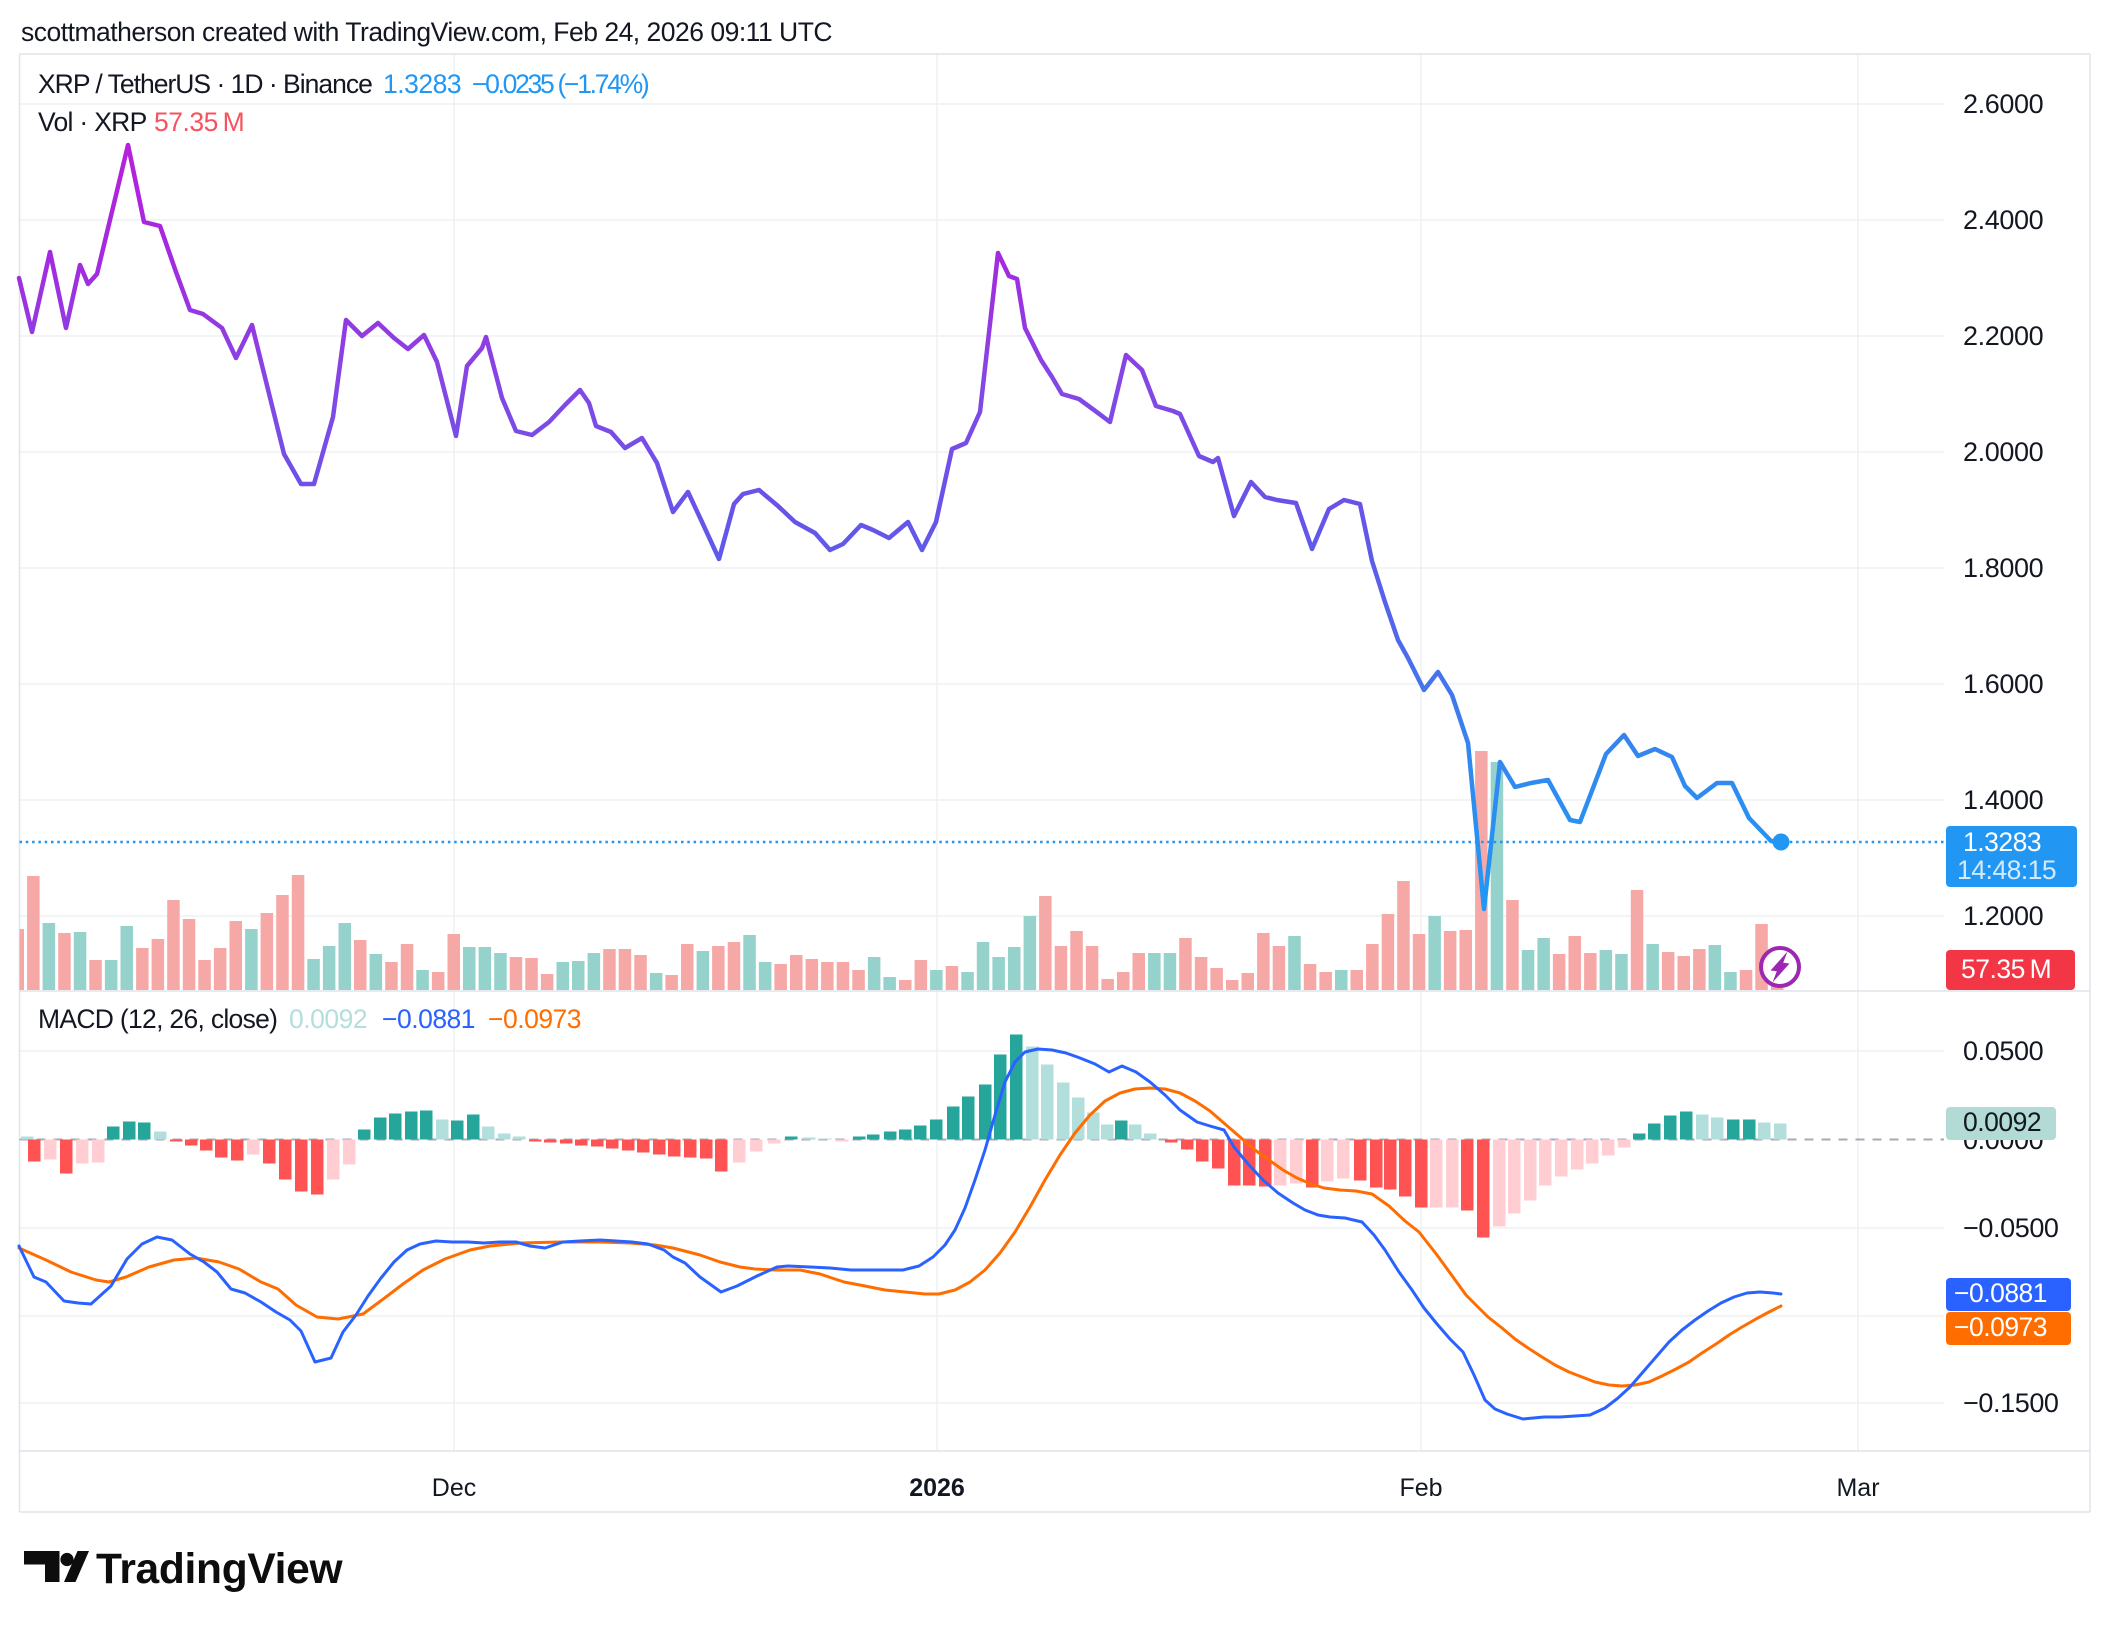  I want to click on svg-text: Dec, so click(454, 1488).